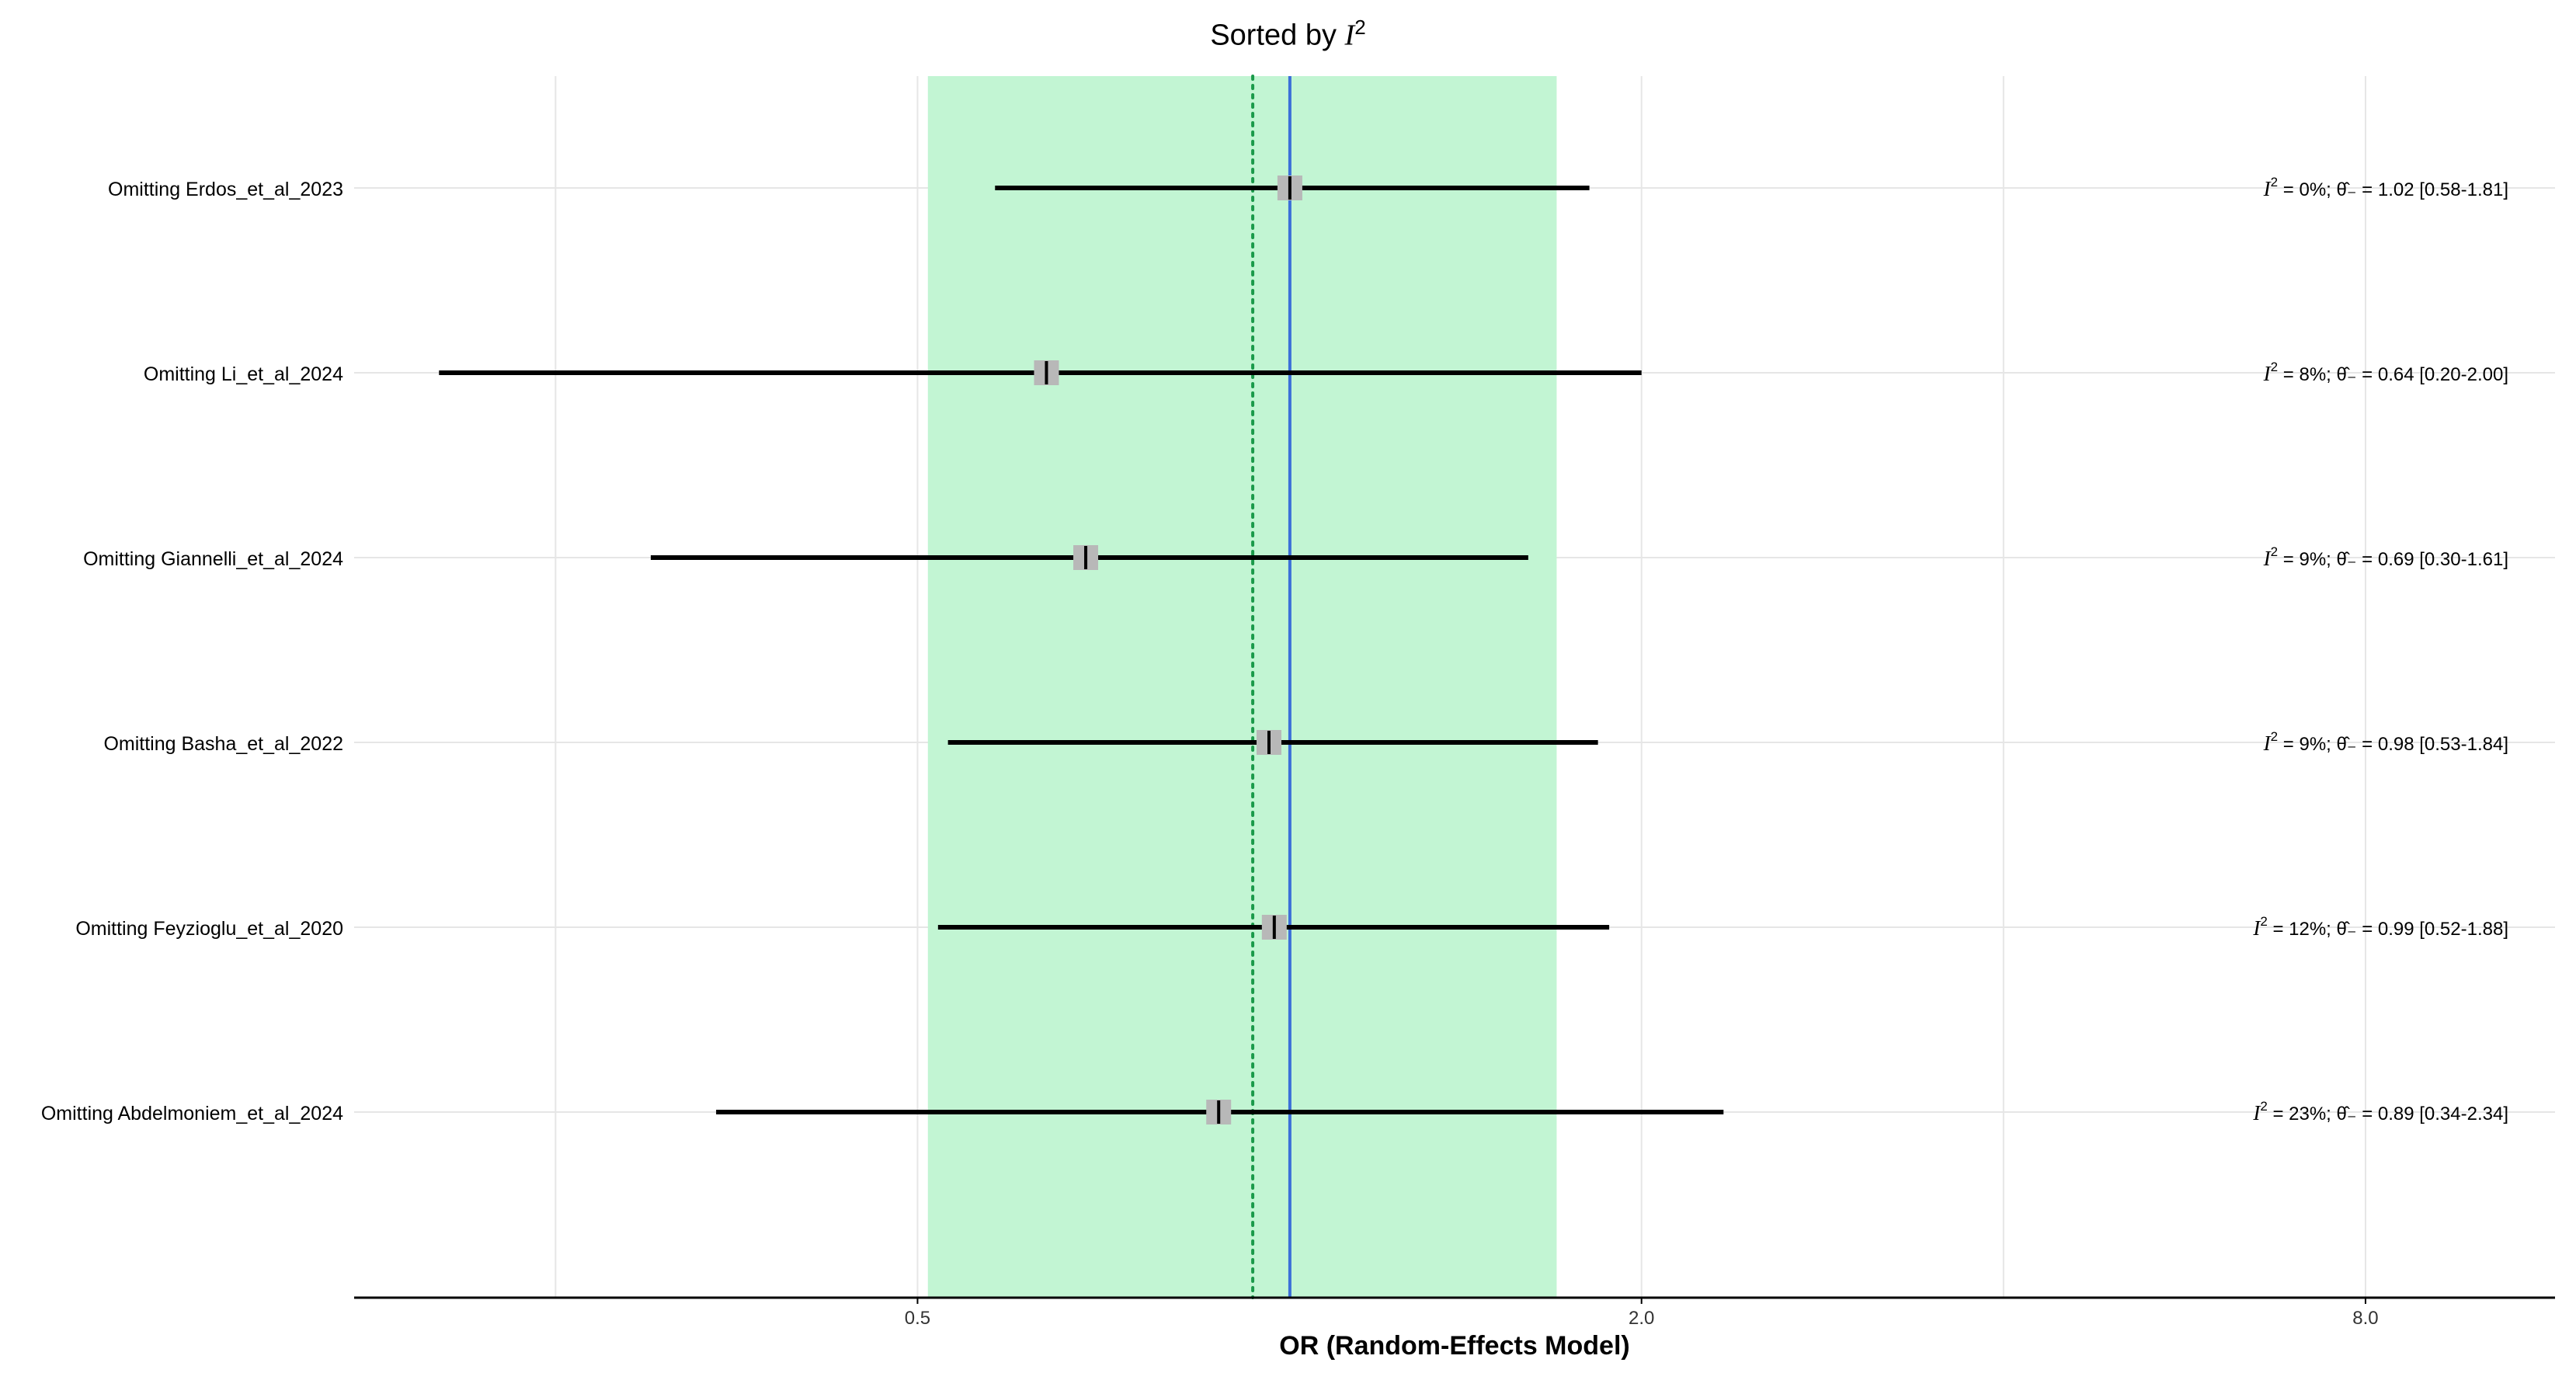  What do you see at coordinates (209, 929) in the screenshot?
I see `study-label: Omitting Feyzioglu_et_al_2020` at bounding box center [209, 929].